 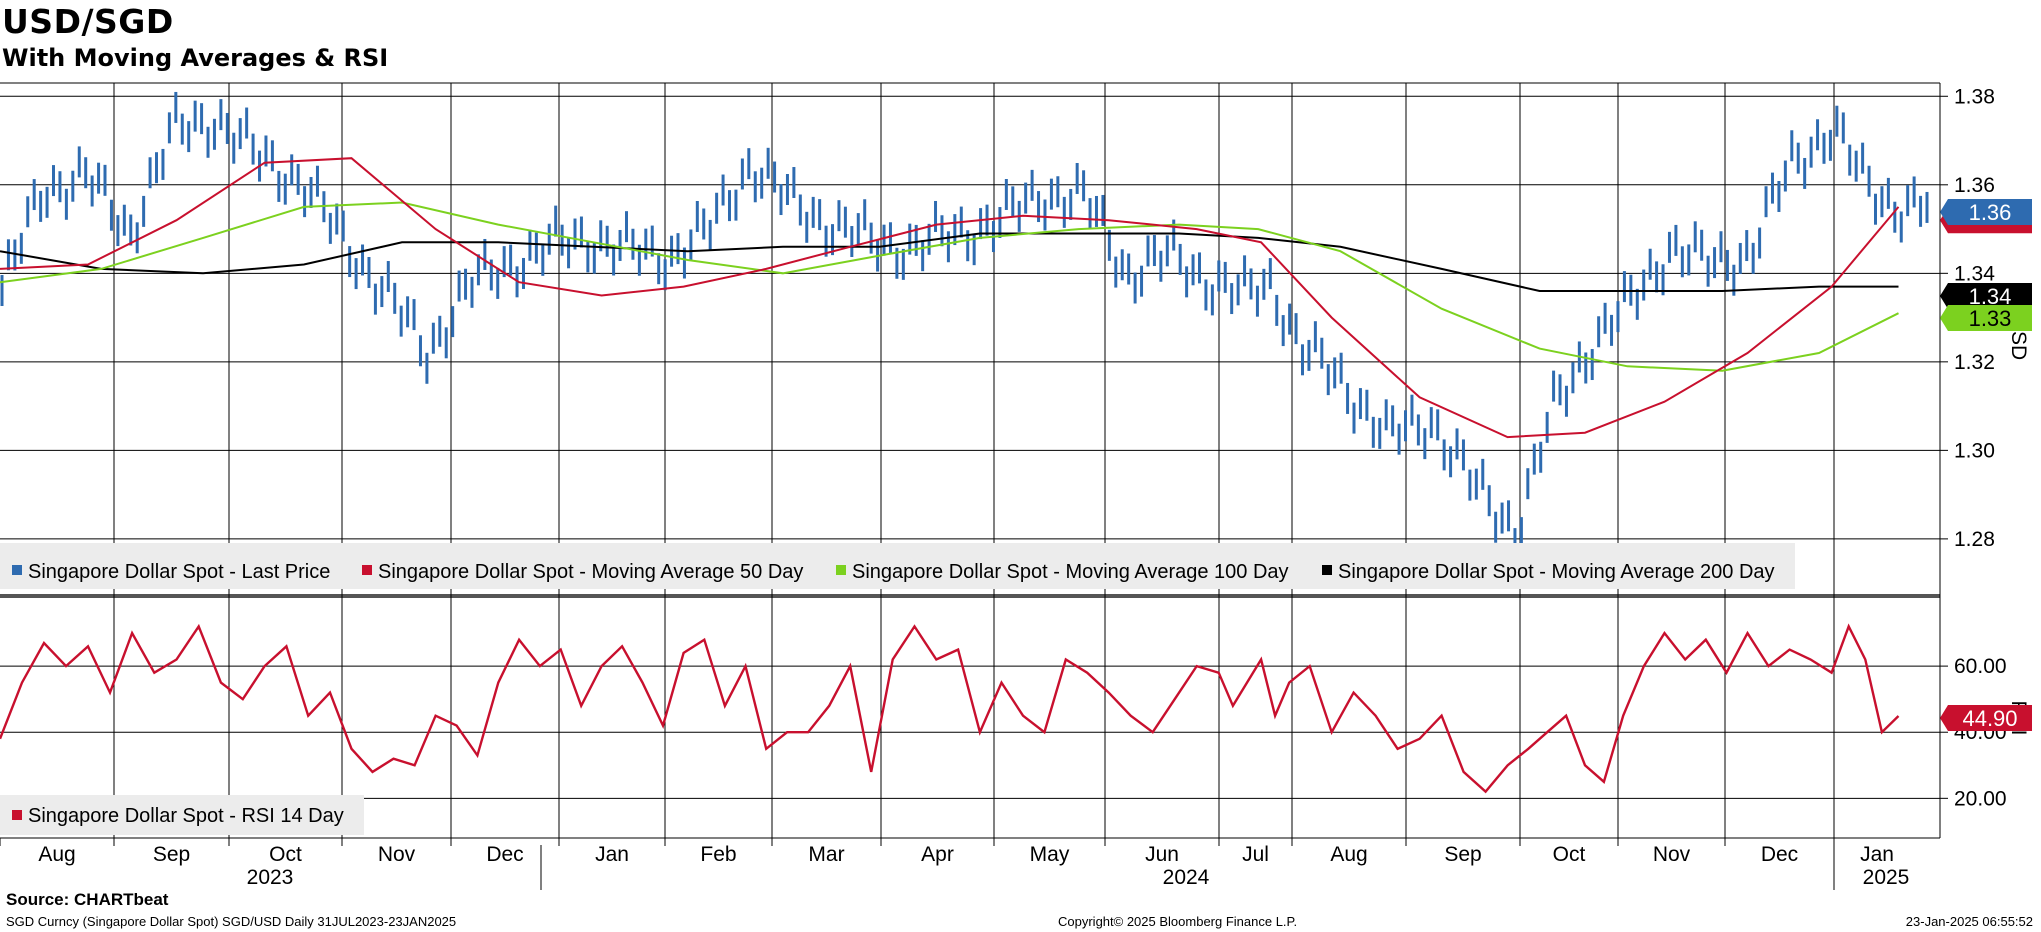 I want to click on x-month-label: Apr, so click(x=937, y=854).